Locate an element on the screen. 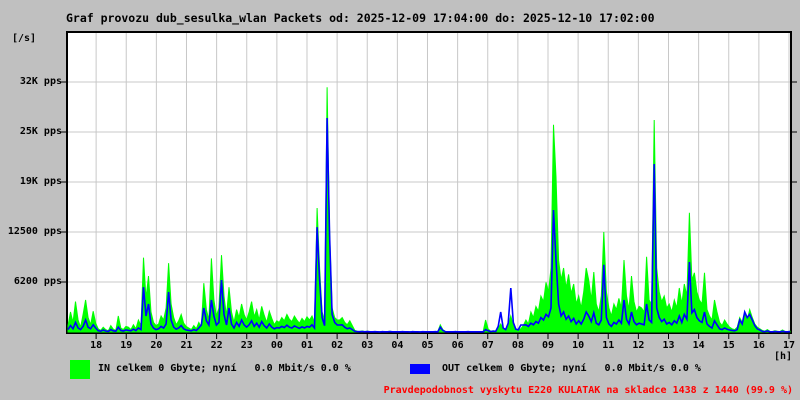 This screenshot has width=800, height=400. y-tick-label: 12500 pps is located at coordinates (34, 231).